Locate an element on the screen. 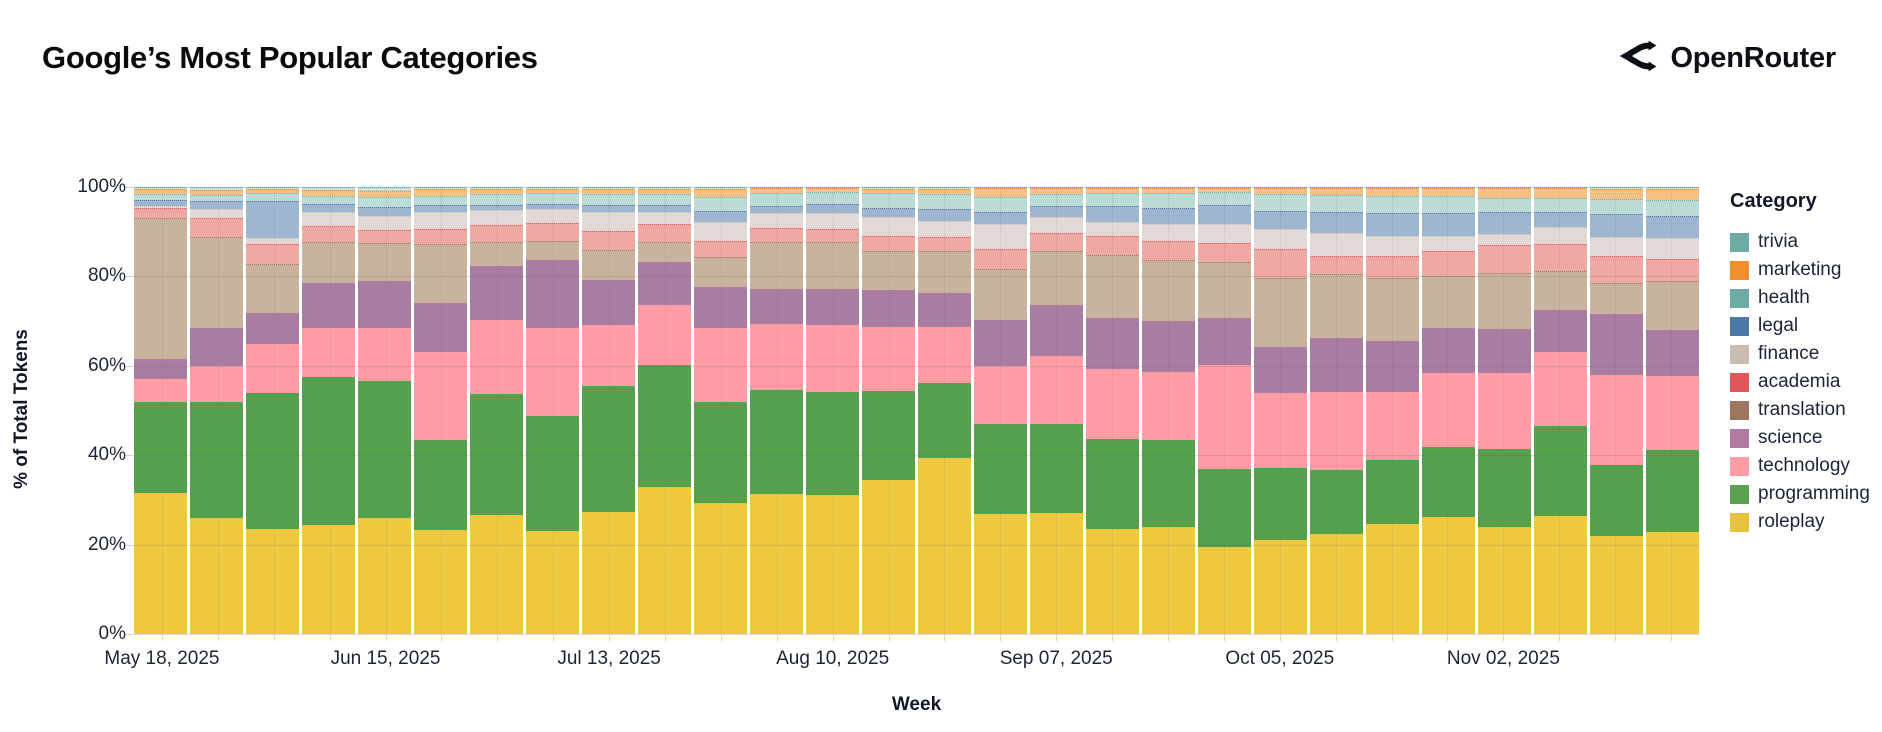  bar-week-Sep 07, 2025 is located at coordinates (1056, 410).